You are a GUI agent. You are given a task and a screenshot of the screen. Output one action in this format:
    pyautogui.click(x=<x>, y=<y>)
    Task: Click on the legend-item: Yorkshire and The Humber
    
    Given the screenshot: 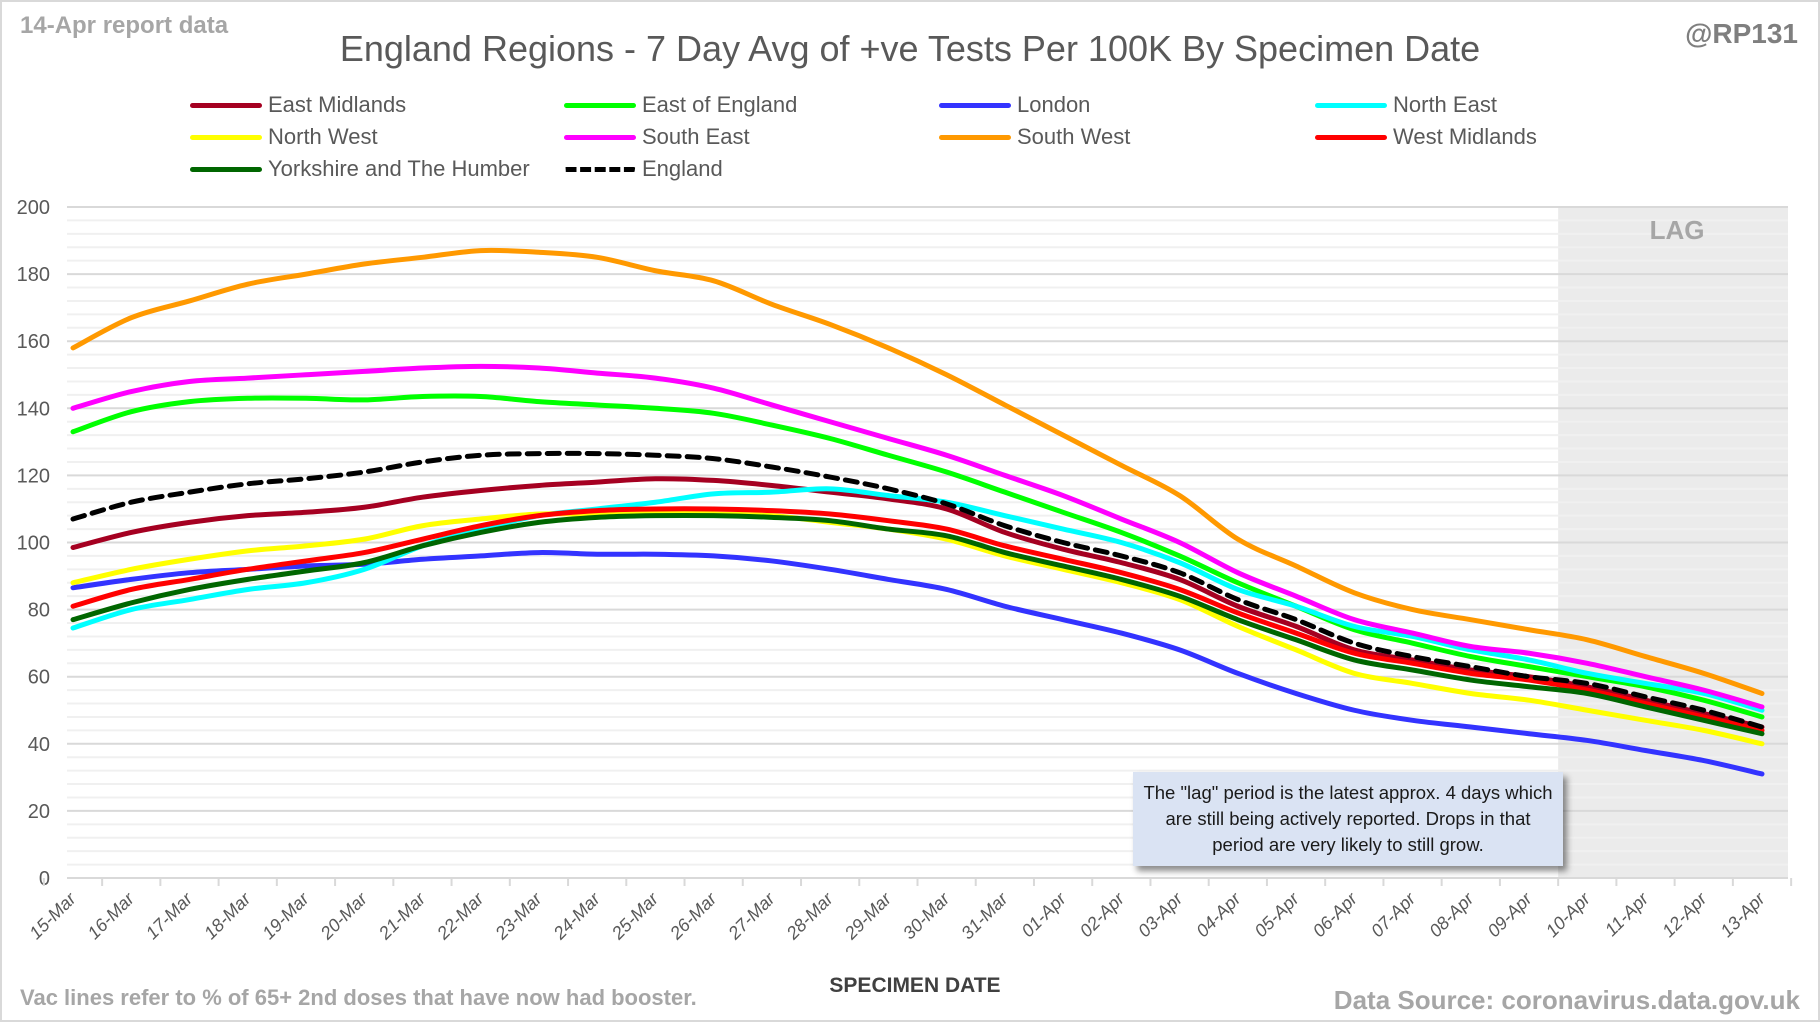 What is the action you would take?
    pyautogui.click(x=360, y=169)
    